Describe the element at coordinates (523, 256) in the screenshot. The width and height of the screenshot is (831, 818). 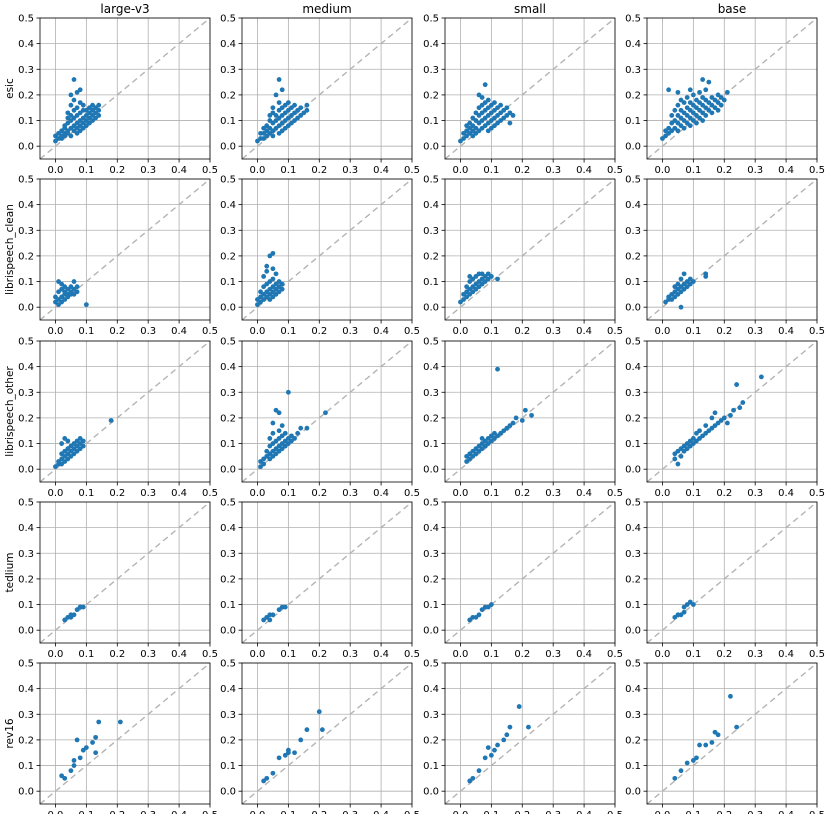
I see `panel-librispeech_clean-small: 0.0 0.0 0.1 0.1 0.2 0.2 0.3 0.3 0.4 0.4 0.5 0.5` at that location.